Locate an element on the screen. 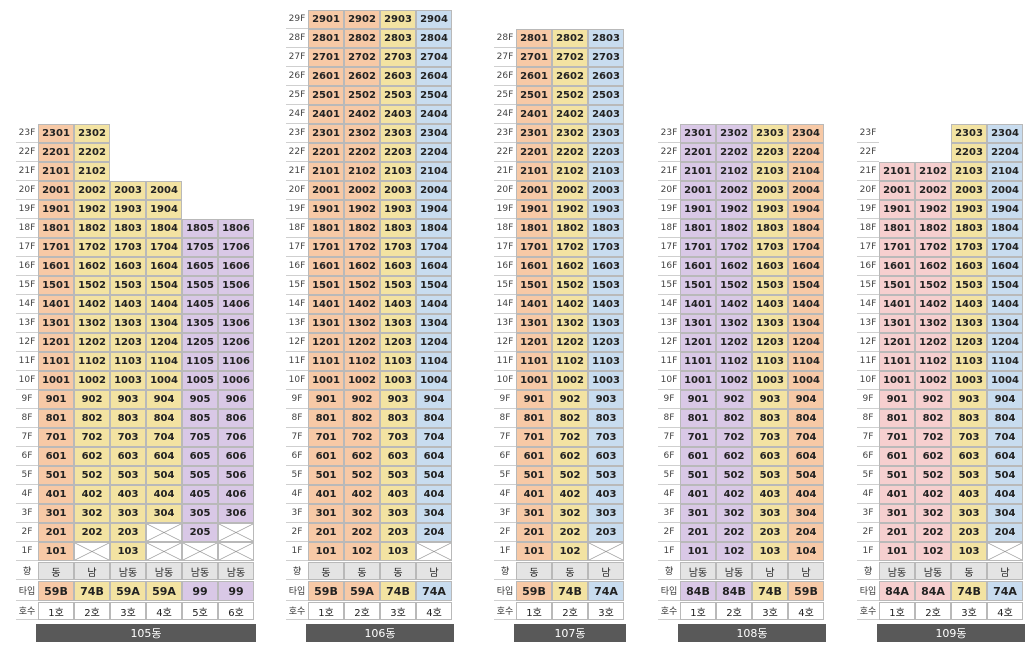 The width and height of the screenshot is (1032, 651). floor-label: 9F is located at coordinates (297, 399).